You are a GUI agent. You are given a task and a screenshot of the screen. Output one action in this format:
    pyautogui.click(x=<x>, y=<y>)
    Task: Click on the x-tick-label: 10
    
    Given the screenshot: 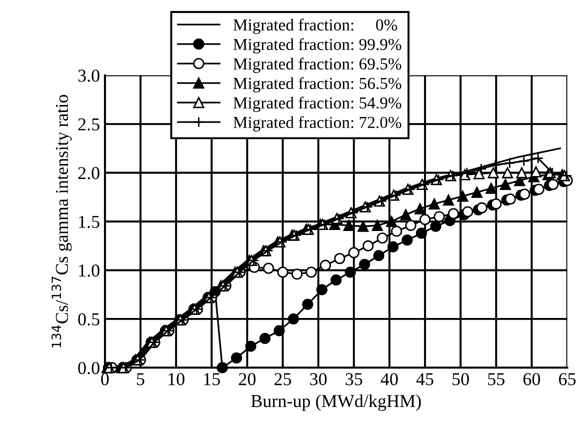 What is the action you would take?
    pyautogui.click(x=176, y=379)
    